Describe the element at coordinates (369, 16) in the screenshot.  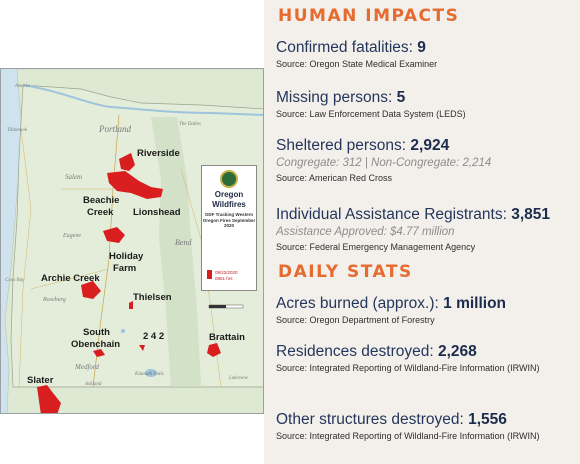
I see `human-impacts-heading: HUMAN IMPACTS` at that location.